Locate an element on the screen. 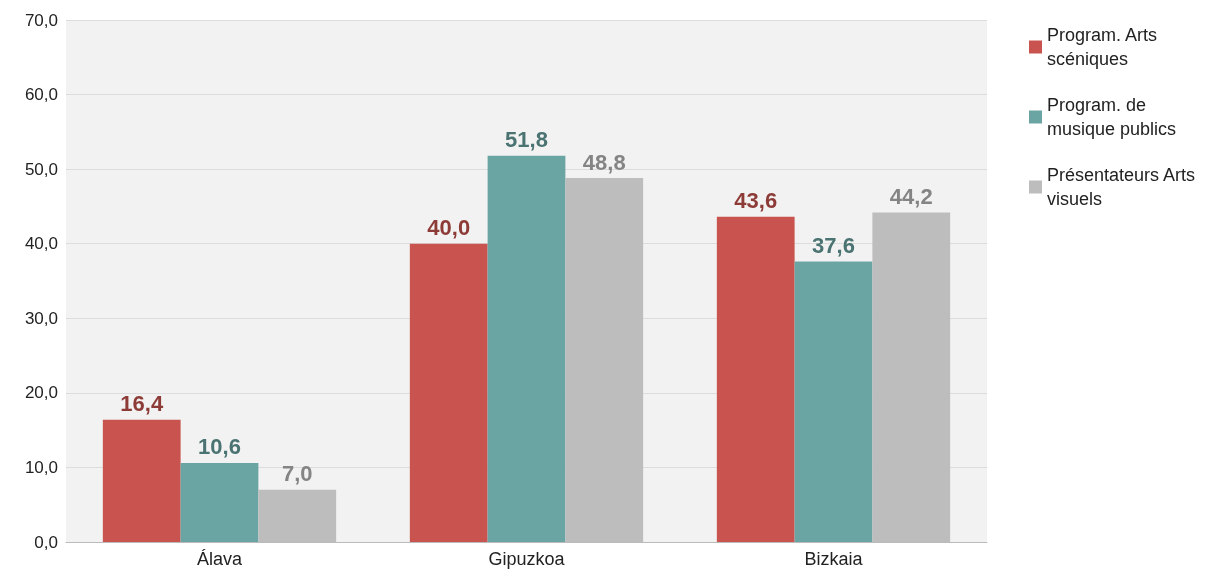 The height and width of the screenshot is (584, 1225). x-tick-label: Gipuzkoa is located at coordinates (527, 559).